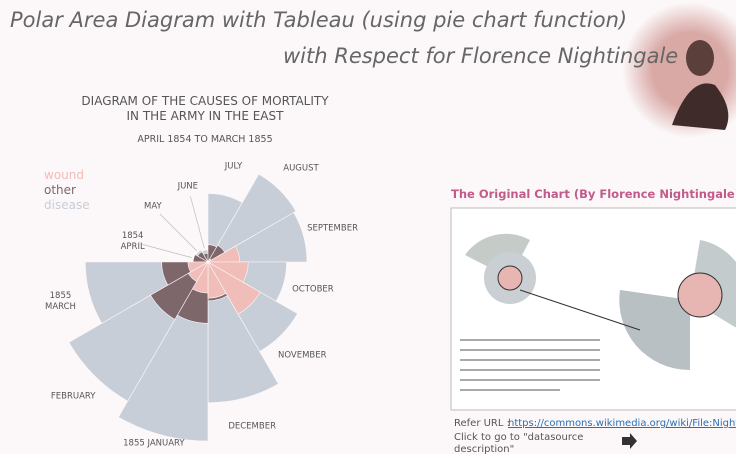 The height and width of the screenshot is (454, 736). Describe the element at coordinates (700, 106) in the screenshot. I see `portrait-body` at that location.